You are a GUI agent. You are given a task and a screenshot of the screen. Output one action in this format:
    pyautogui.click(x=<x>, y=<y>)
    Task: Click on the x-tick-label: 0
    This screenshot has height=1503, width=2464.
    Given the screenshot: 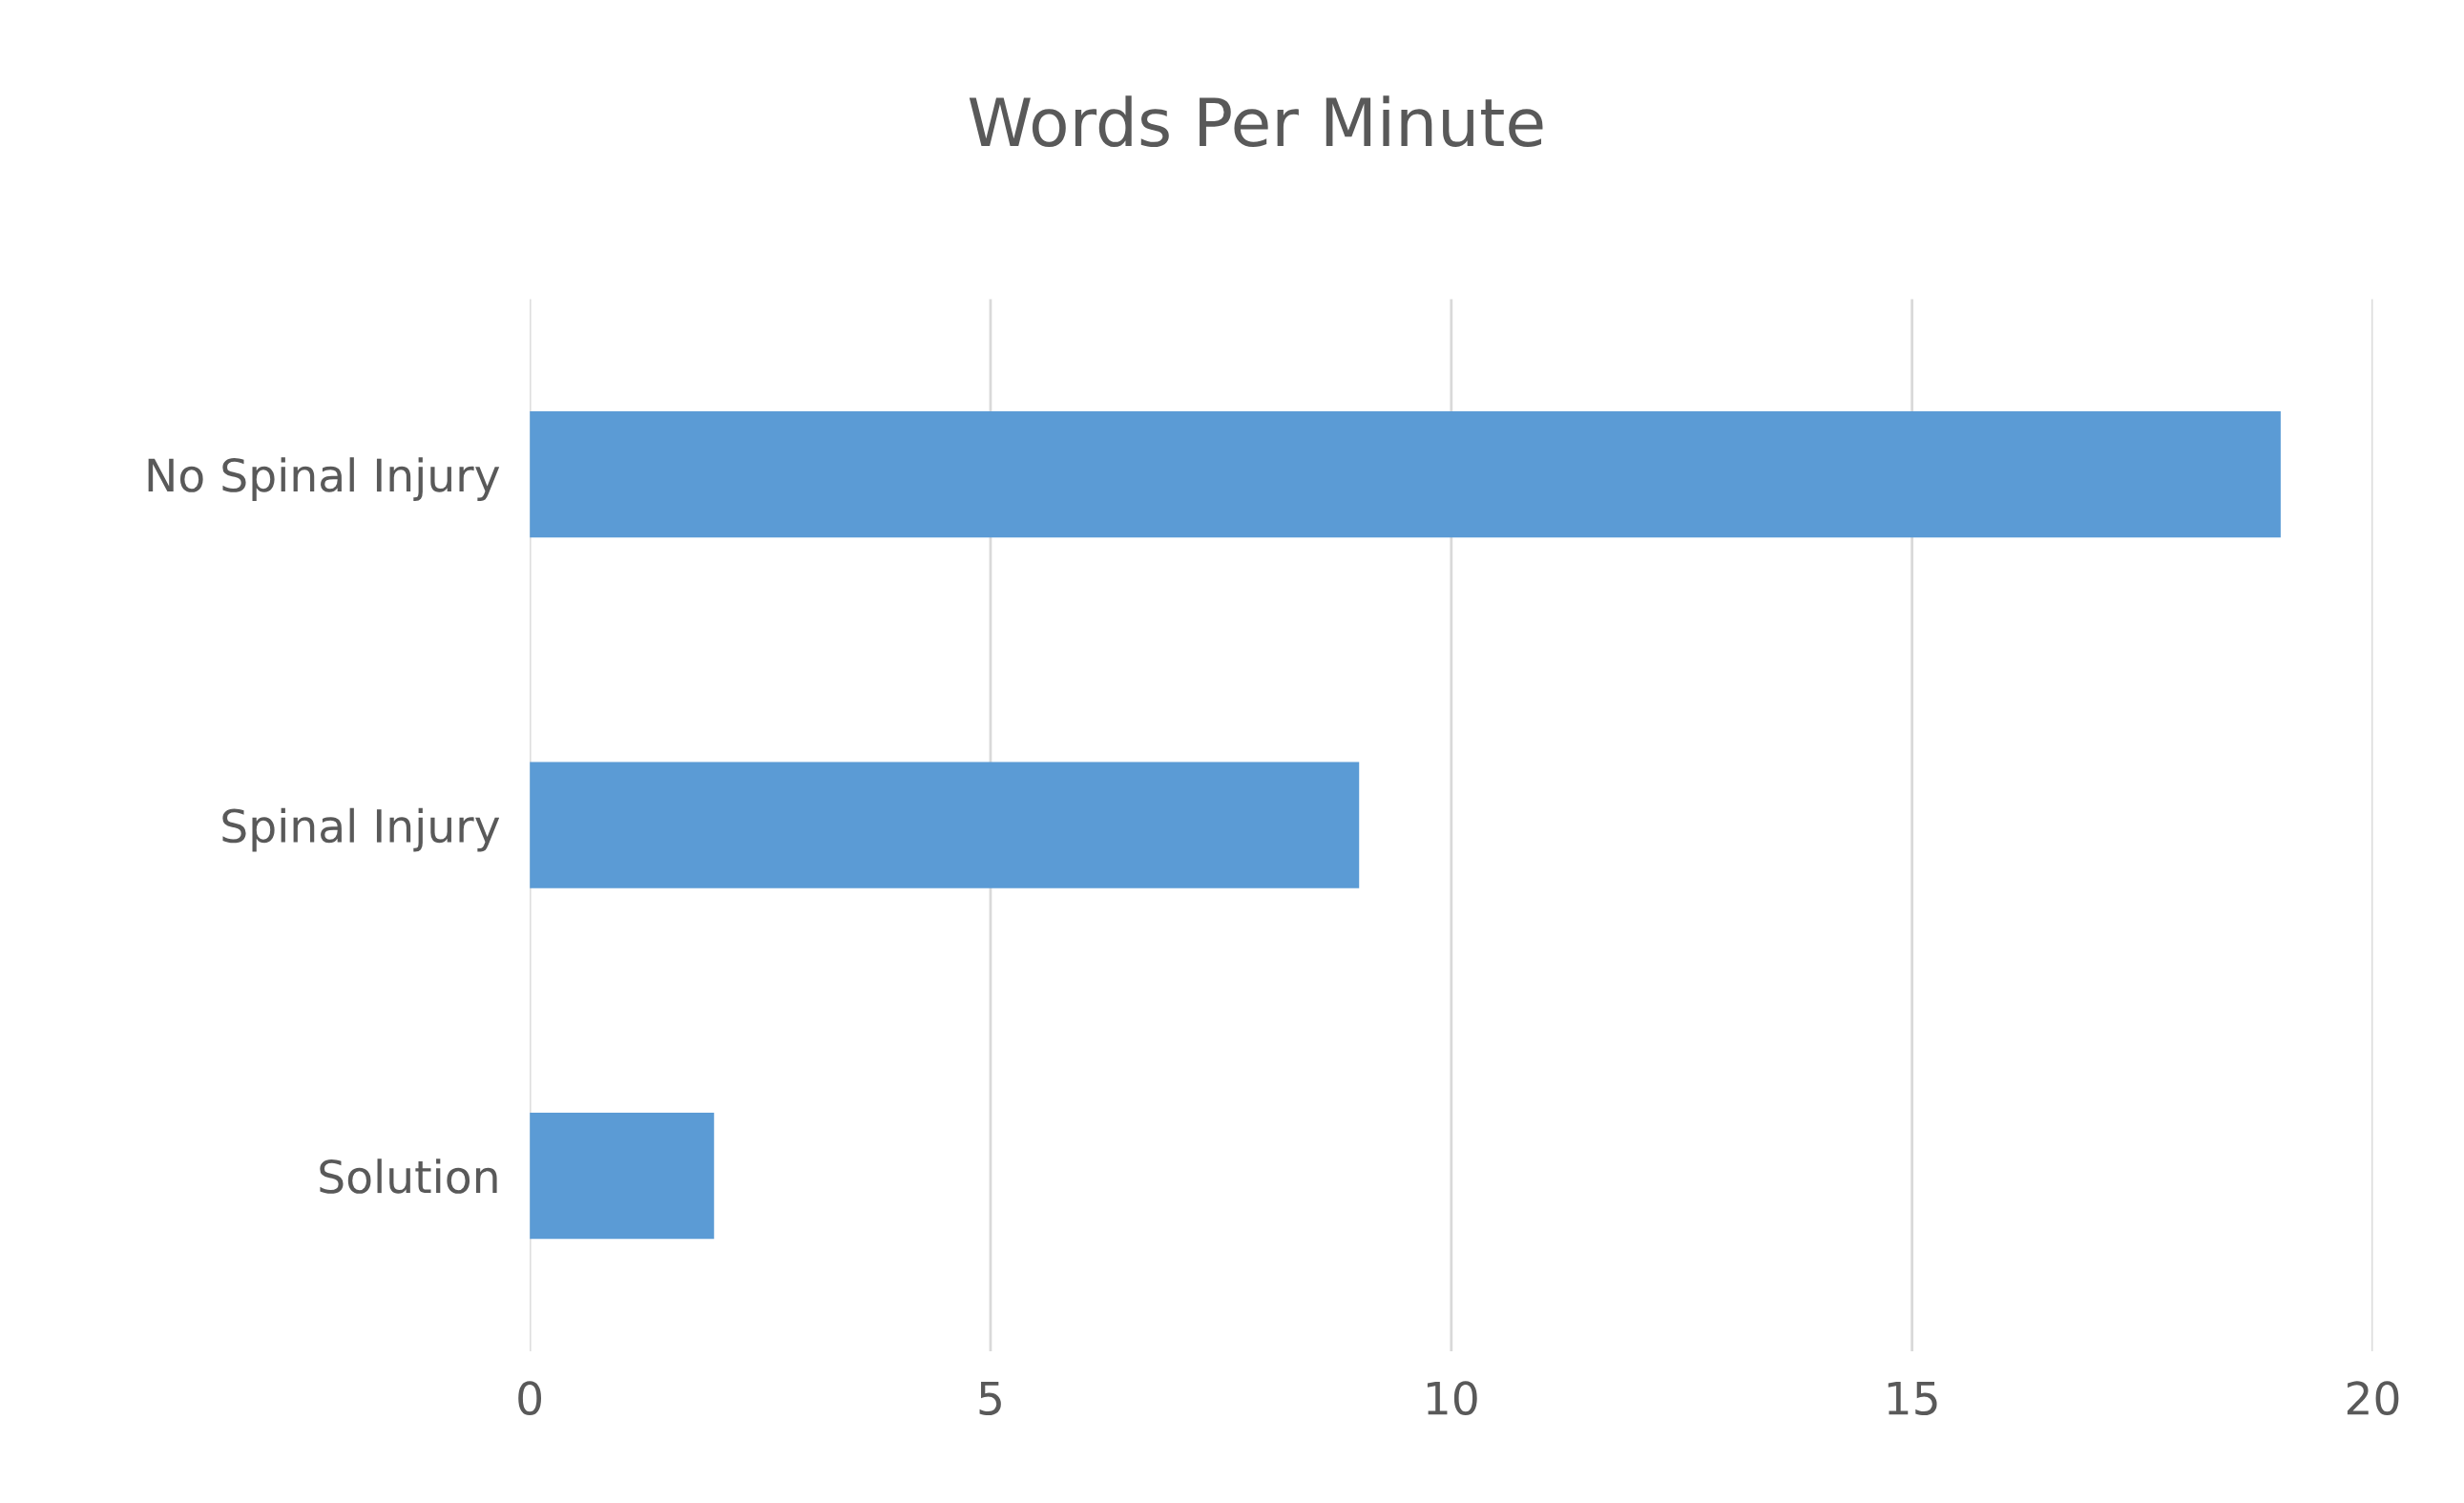 What is the action you would take?
    pyautogui.click(x=530, y=1398)
    